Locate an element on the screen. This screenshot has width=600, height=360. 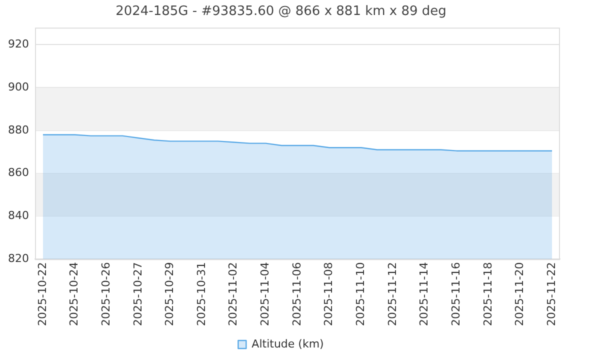
y-tick-label: 820 is located at coordinates (18, 258).